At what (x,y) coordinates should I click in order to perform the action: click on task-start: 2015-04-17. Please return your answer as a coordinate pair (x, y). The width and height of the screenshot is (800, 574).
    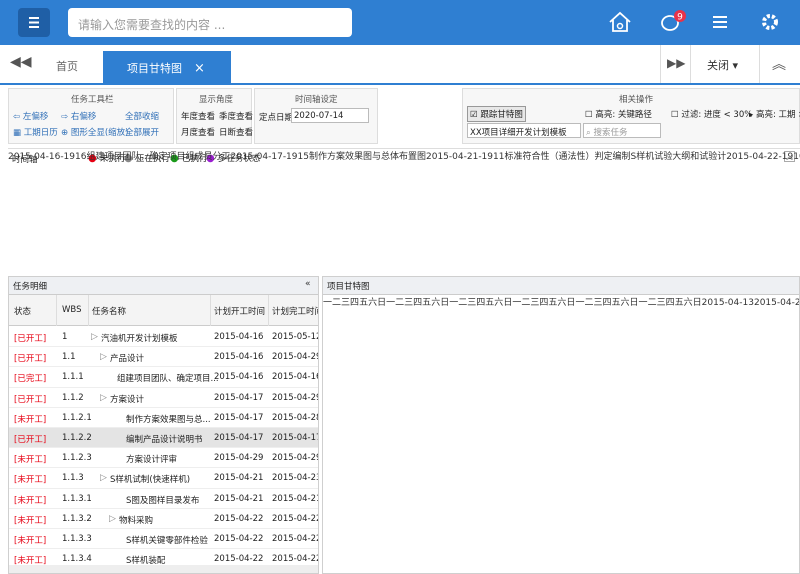
    Looking at the image, I should click on (239, 438).